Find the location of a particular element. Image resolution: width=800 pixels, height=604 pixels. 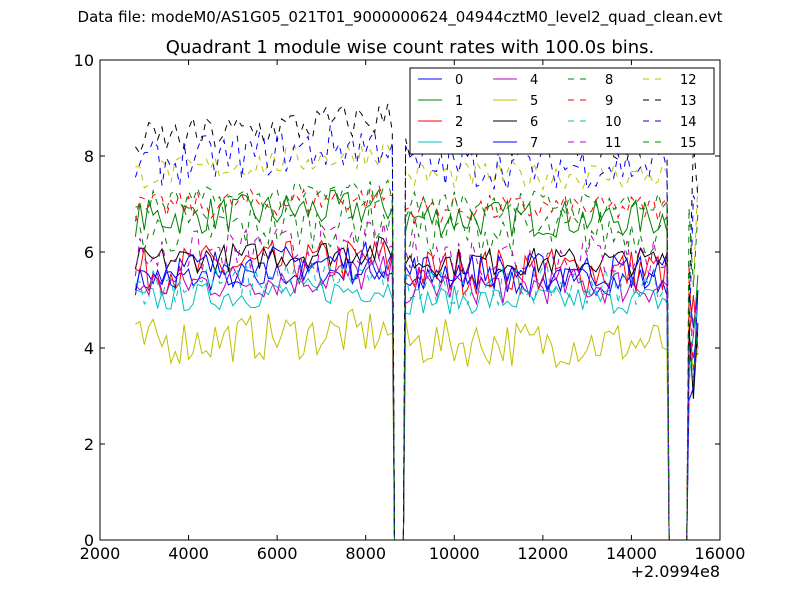

x-tick-label: 8000 is located at coordinates (365, 553).